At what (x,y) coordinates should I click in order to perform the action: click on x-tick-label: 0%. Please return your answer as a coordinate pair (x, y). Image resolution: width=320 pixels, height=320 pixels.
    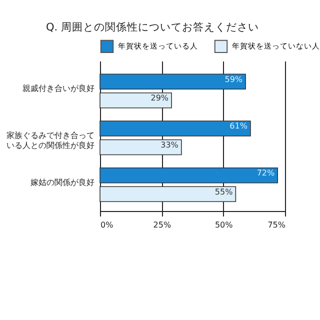
    Looking at the image, I should click on (107, 225).